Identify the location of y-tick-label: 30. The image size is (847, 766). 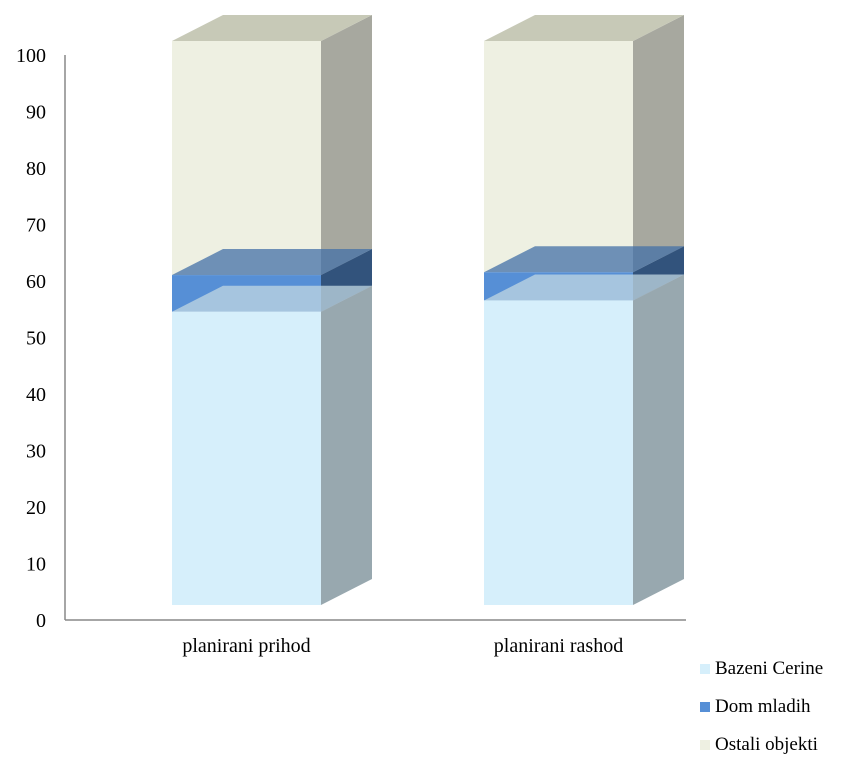
(36, 452).